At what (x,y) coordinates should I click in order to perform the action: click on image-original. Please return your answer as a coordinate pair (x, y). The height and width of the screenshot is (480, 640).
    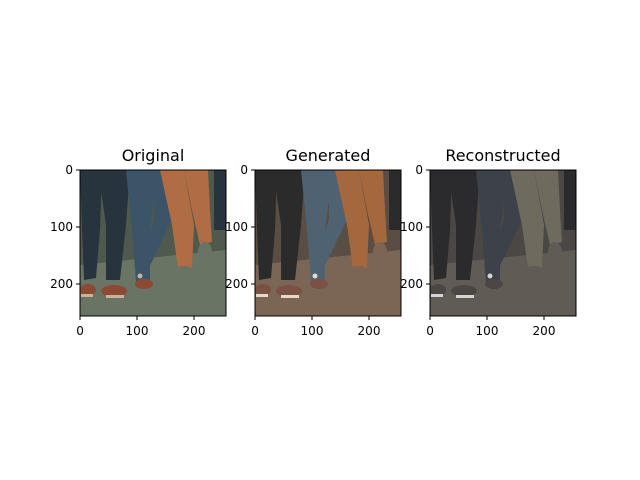
    Looking at the image, I should click on (153, 243).